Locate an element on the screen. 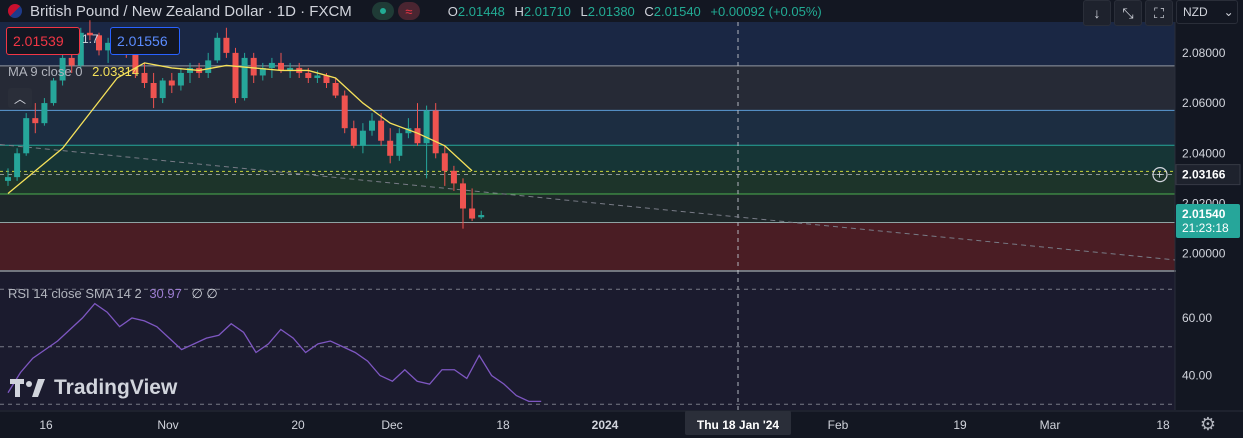  settings-button: ⚙ is located at coordinates (1208, 424).